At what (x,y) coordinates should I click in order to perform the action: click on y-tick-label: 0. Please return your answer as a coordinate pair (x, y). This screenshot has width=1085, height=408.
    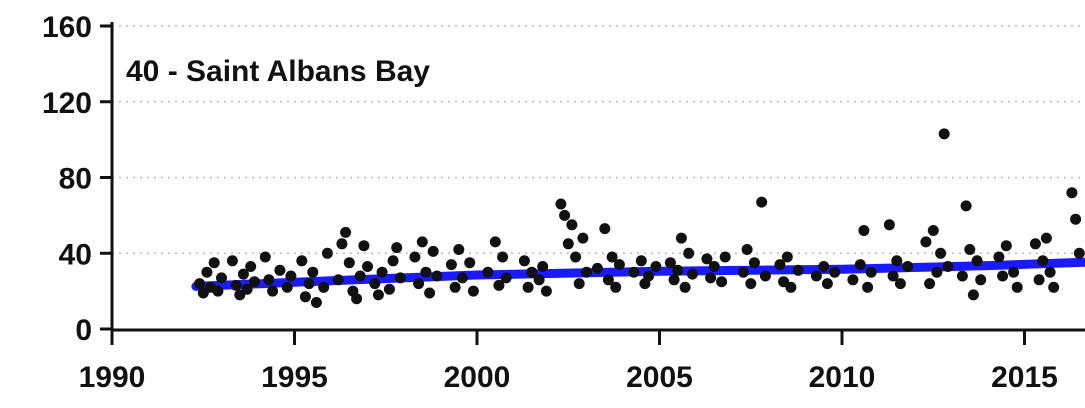
    Looking at the image, I should click on (83, 330).